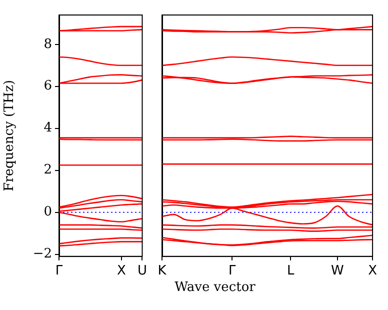 The height and width of the screenshot is (310, 388). I want to click on y-tick-label: 2, so click(48, 170).